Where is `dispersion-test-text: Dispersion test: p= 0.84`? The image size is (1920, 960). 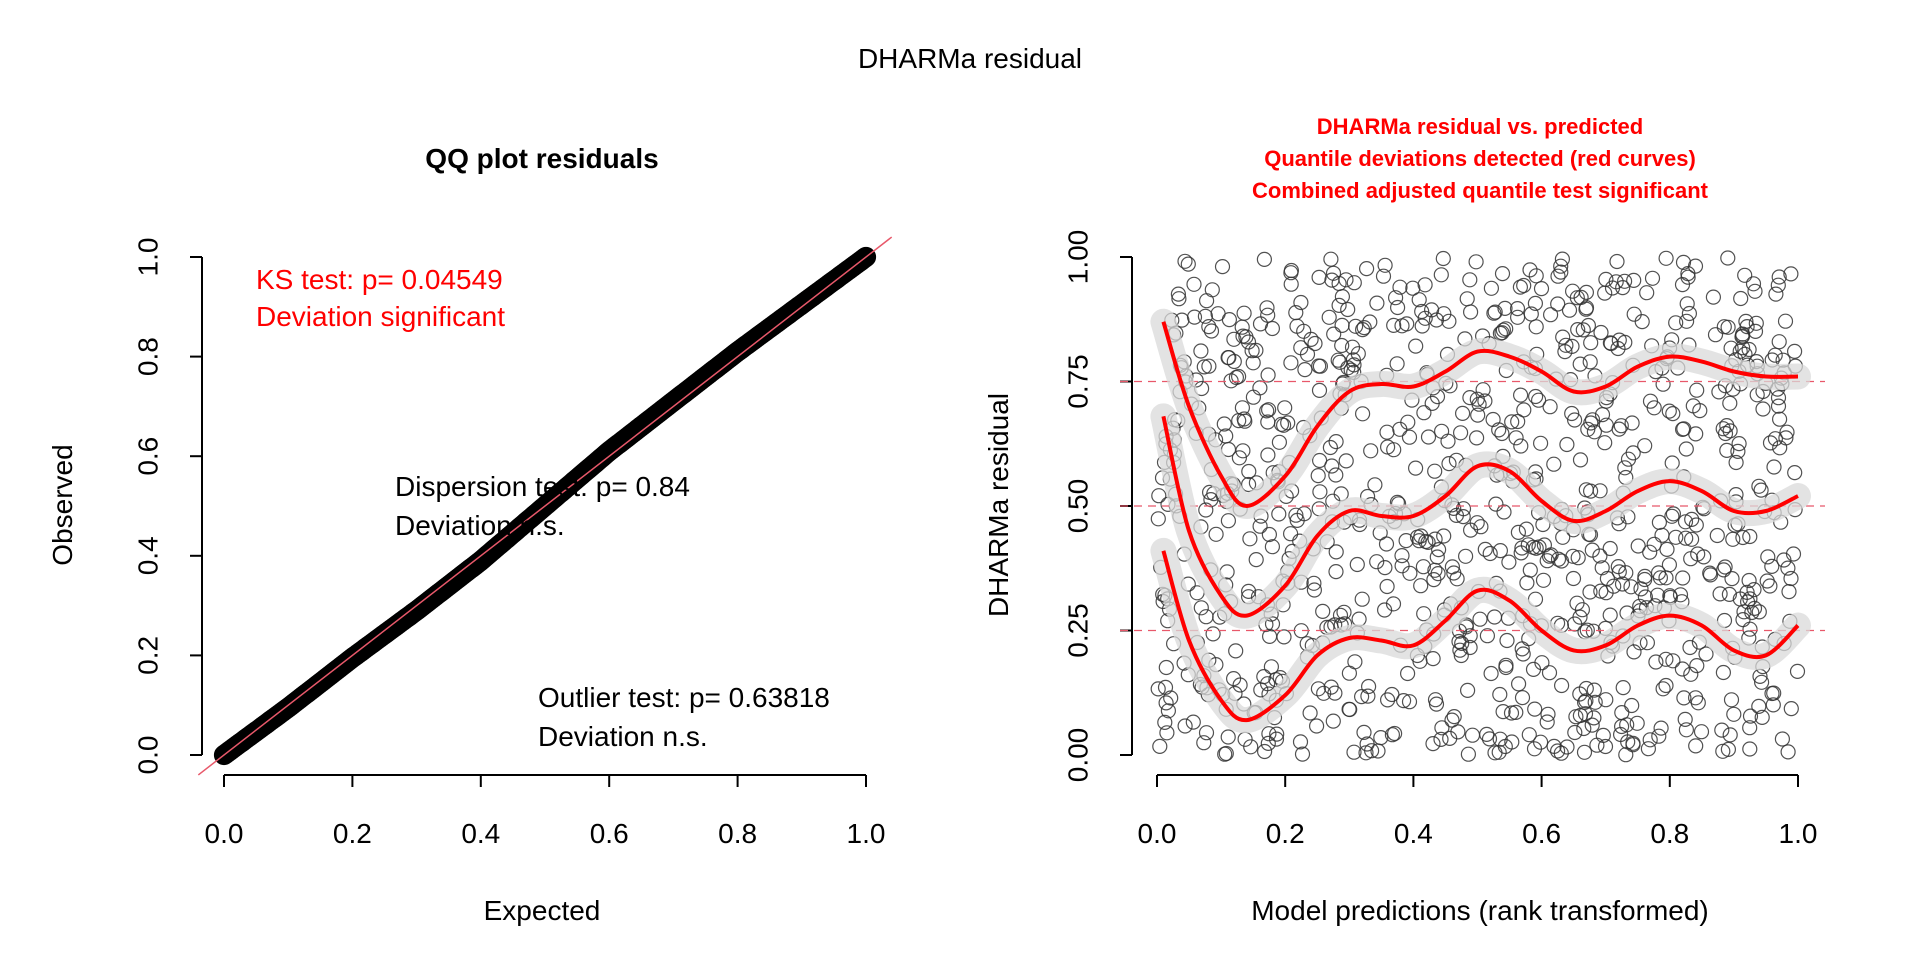
dispersion-test-text: Dispersion test: p= 0.84 is located at coordinates (542, 486).